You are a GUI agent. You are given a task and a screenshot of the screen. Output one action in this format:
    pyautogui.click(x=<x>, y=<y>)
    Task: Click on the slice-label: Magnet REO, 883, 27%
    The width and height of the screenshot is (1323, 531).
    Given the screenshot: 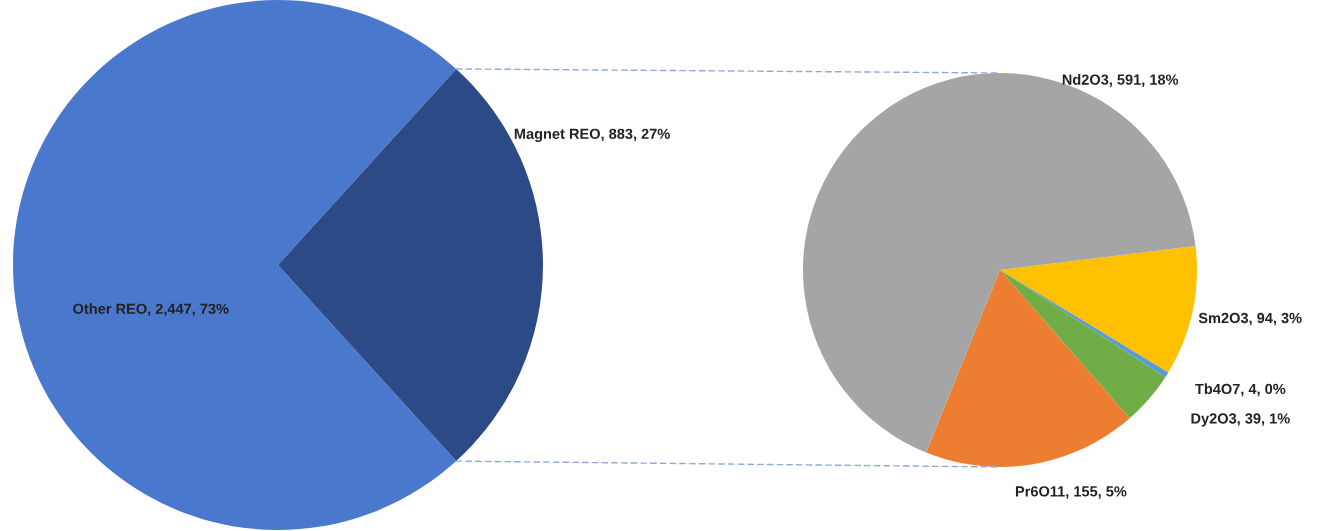 What is the action you would take?
    pyautogui.click(x=592, y=135)
    